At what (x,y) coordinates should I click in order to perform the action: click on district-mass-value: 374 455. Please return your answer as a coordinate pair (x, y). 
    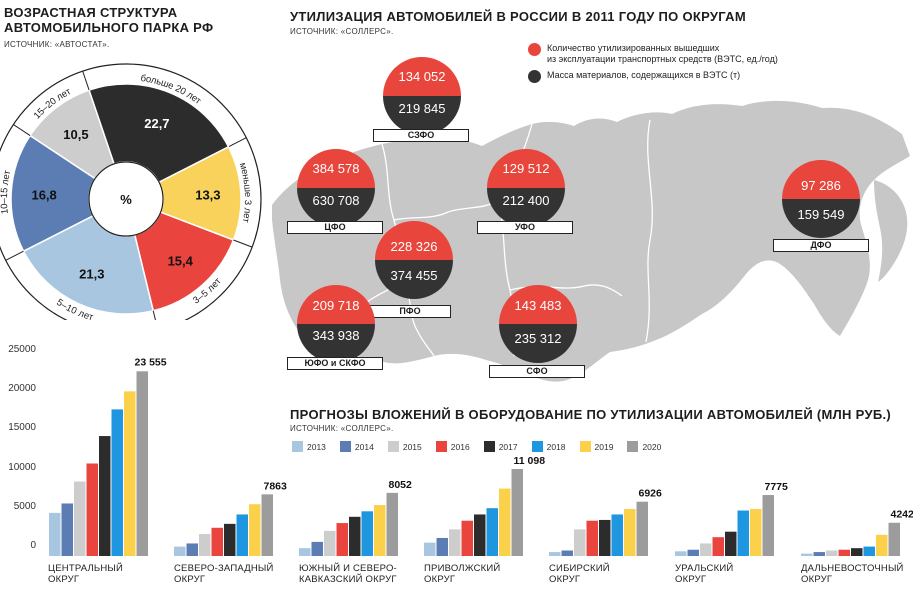
    Looking at the image, I should click on (414, 275).